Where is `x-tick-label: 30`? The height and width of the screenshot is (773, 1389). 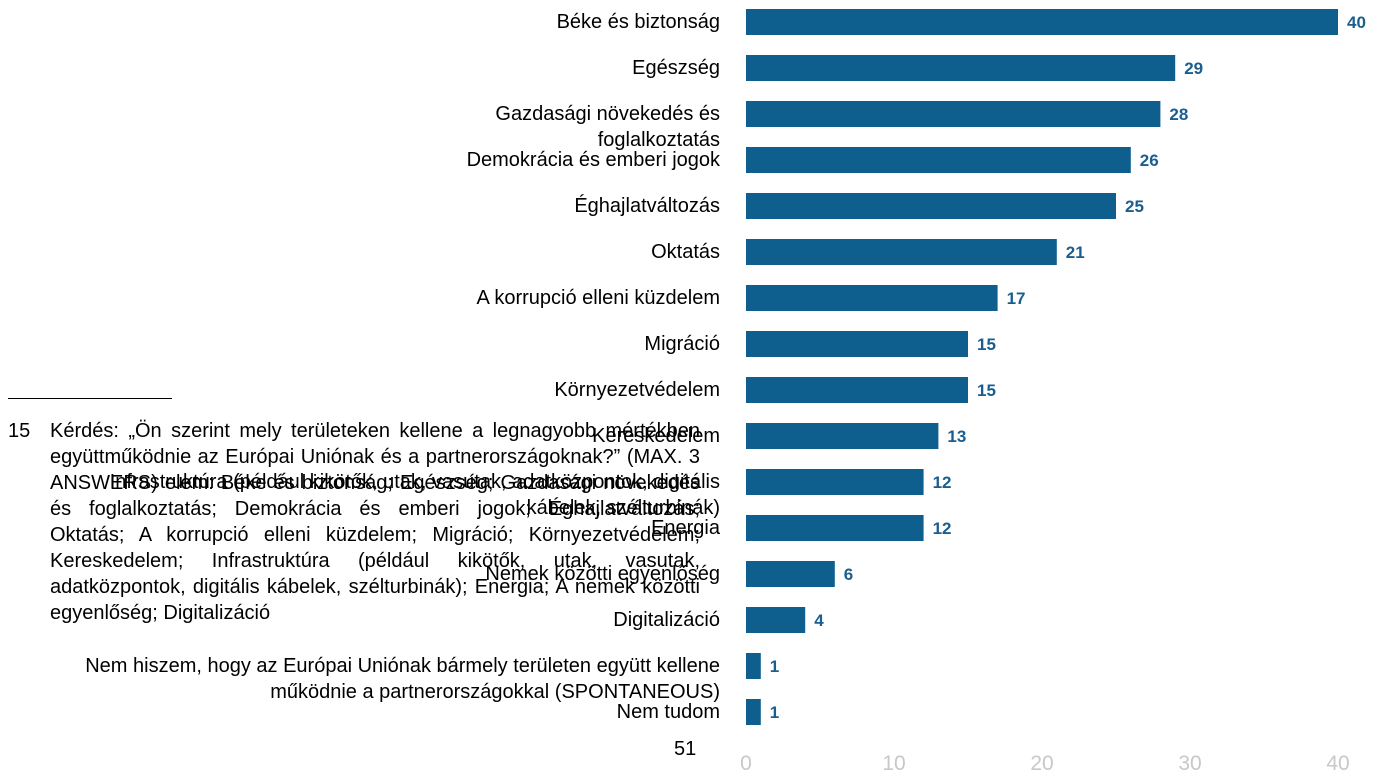
x-tick-label: 30 is located at coordinates (1189, 762).